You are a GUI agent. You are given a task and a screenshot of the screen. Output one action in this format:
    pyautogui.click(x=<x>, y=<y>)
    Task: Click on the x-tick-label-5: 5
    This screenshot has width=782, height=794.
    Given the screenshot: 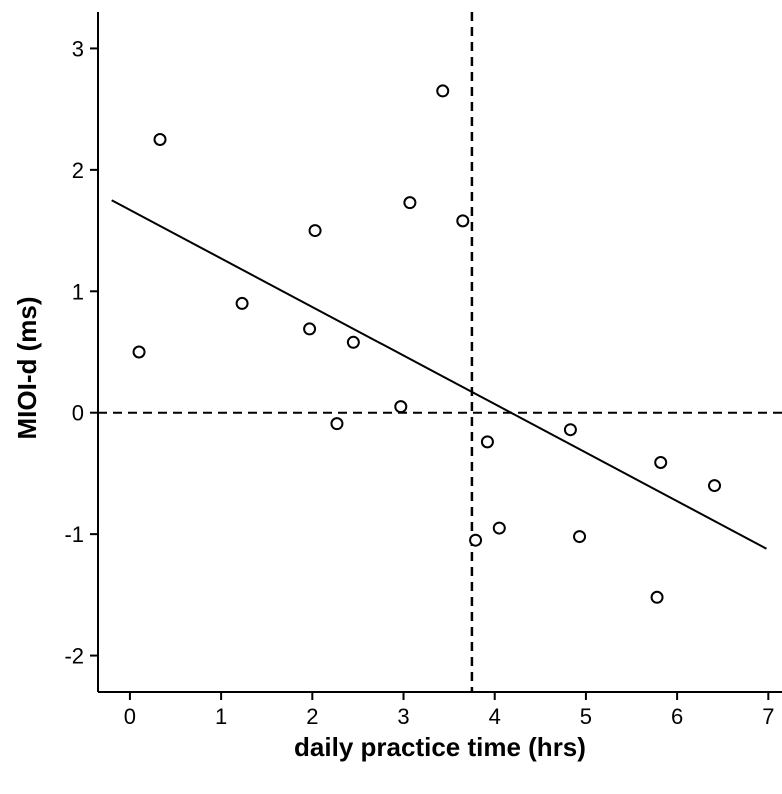 What is the action you would take?
    pyautogui.click(x=586, y=716)
    